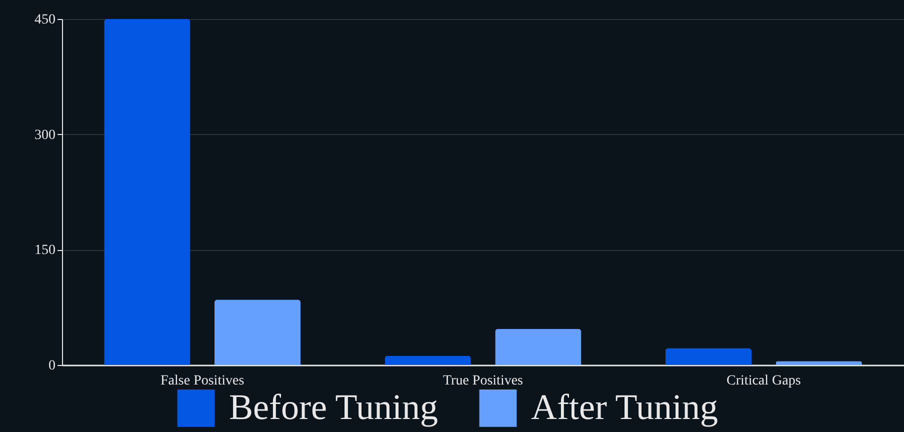 The height and width of the screenshot is (432, 904). I want to click on x-tick-label: False Positives, so click(202, 381).